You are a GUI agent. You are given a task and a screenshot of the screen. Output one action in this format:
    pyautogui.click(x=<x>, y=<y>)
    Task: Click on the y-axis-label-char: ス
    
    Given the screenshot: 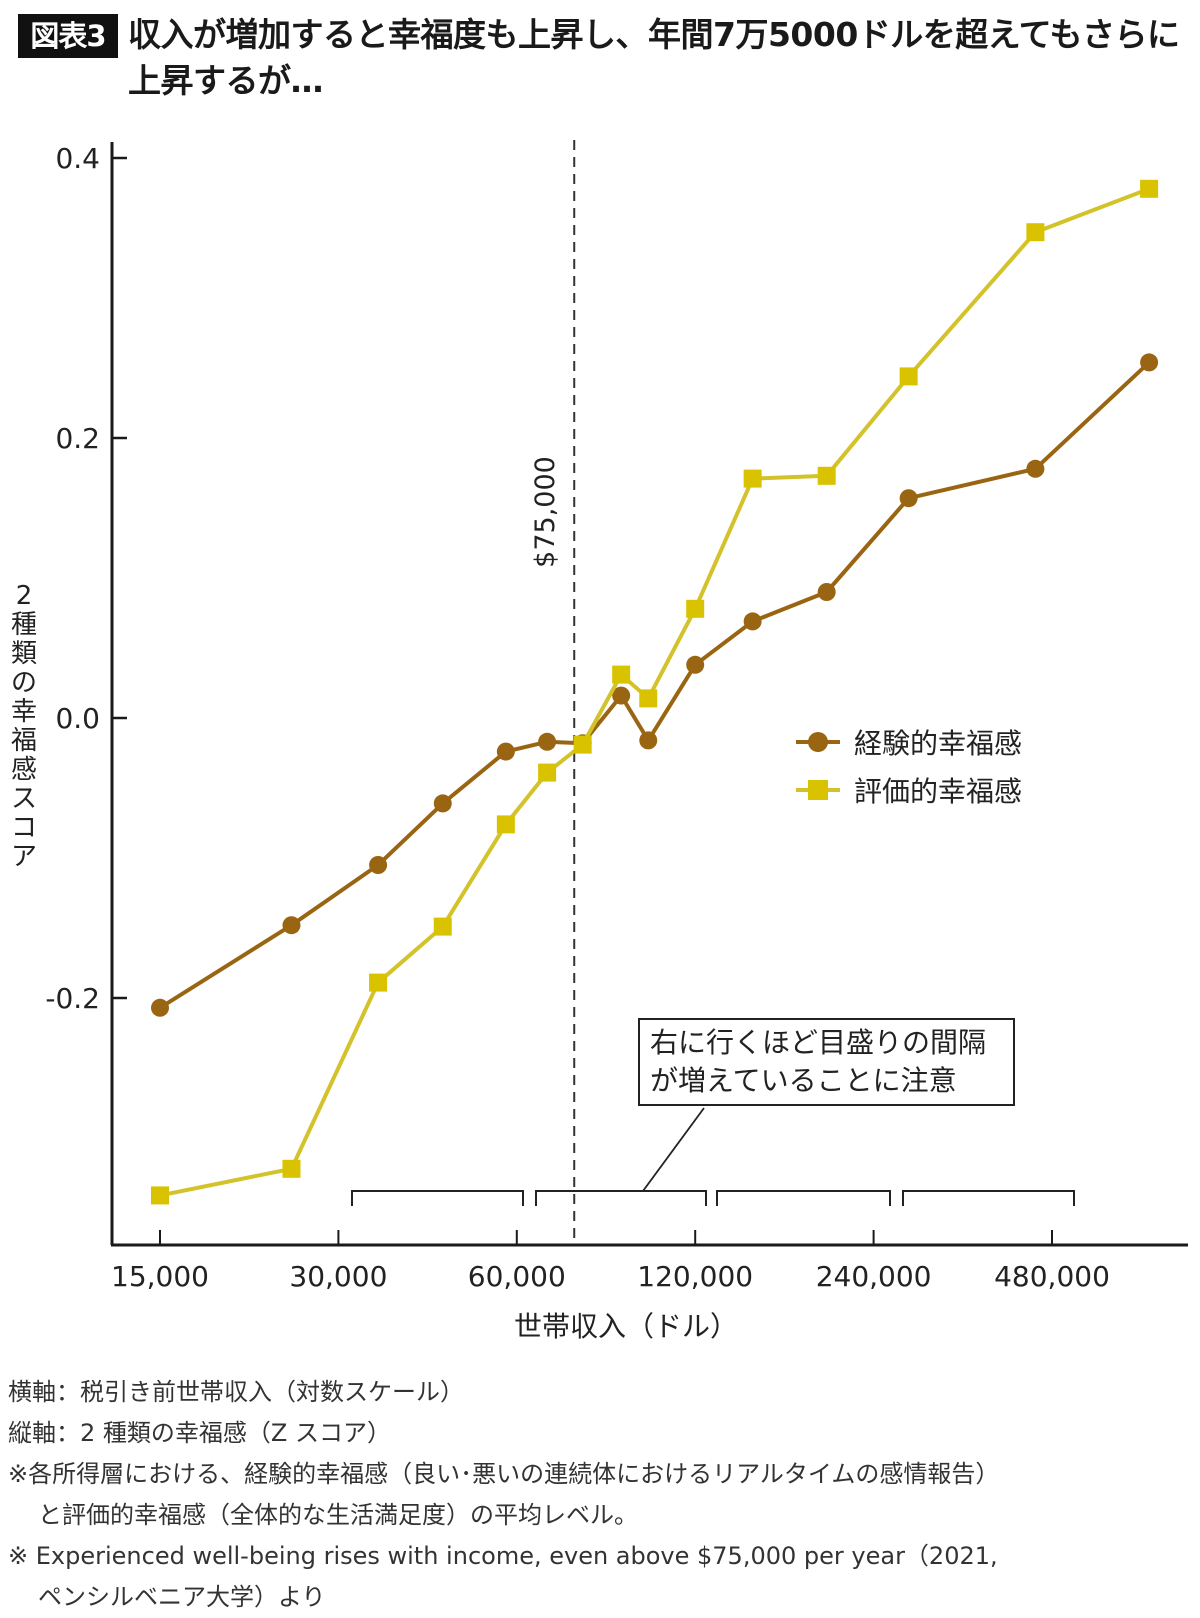 What is the action you would take?
    pyautogui.click(x=23, y=799)
    